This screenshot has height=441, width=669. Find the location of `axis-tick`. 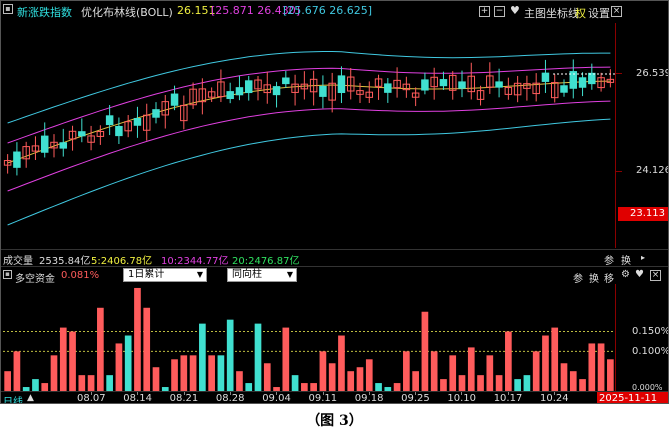

axis-tick is located at coordinates (619, 171).